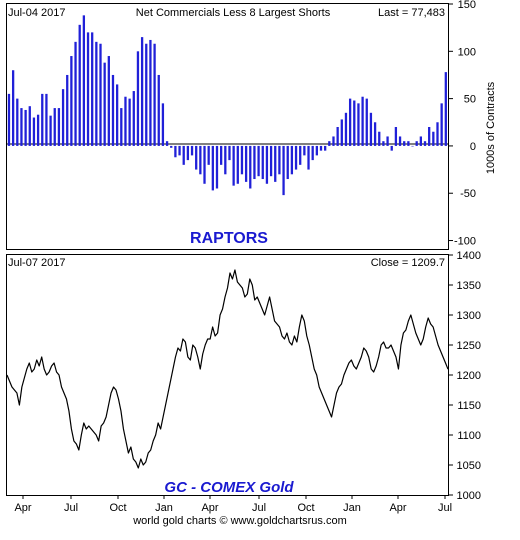  What do you see at coordinates (491, 127) in the screenshot?
I see `raptors-y-axis-label: 1000s of Contracts` at bounding box center [491, 127].